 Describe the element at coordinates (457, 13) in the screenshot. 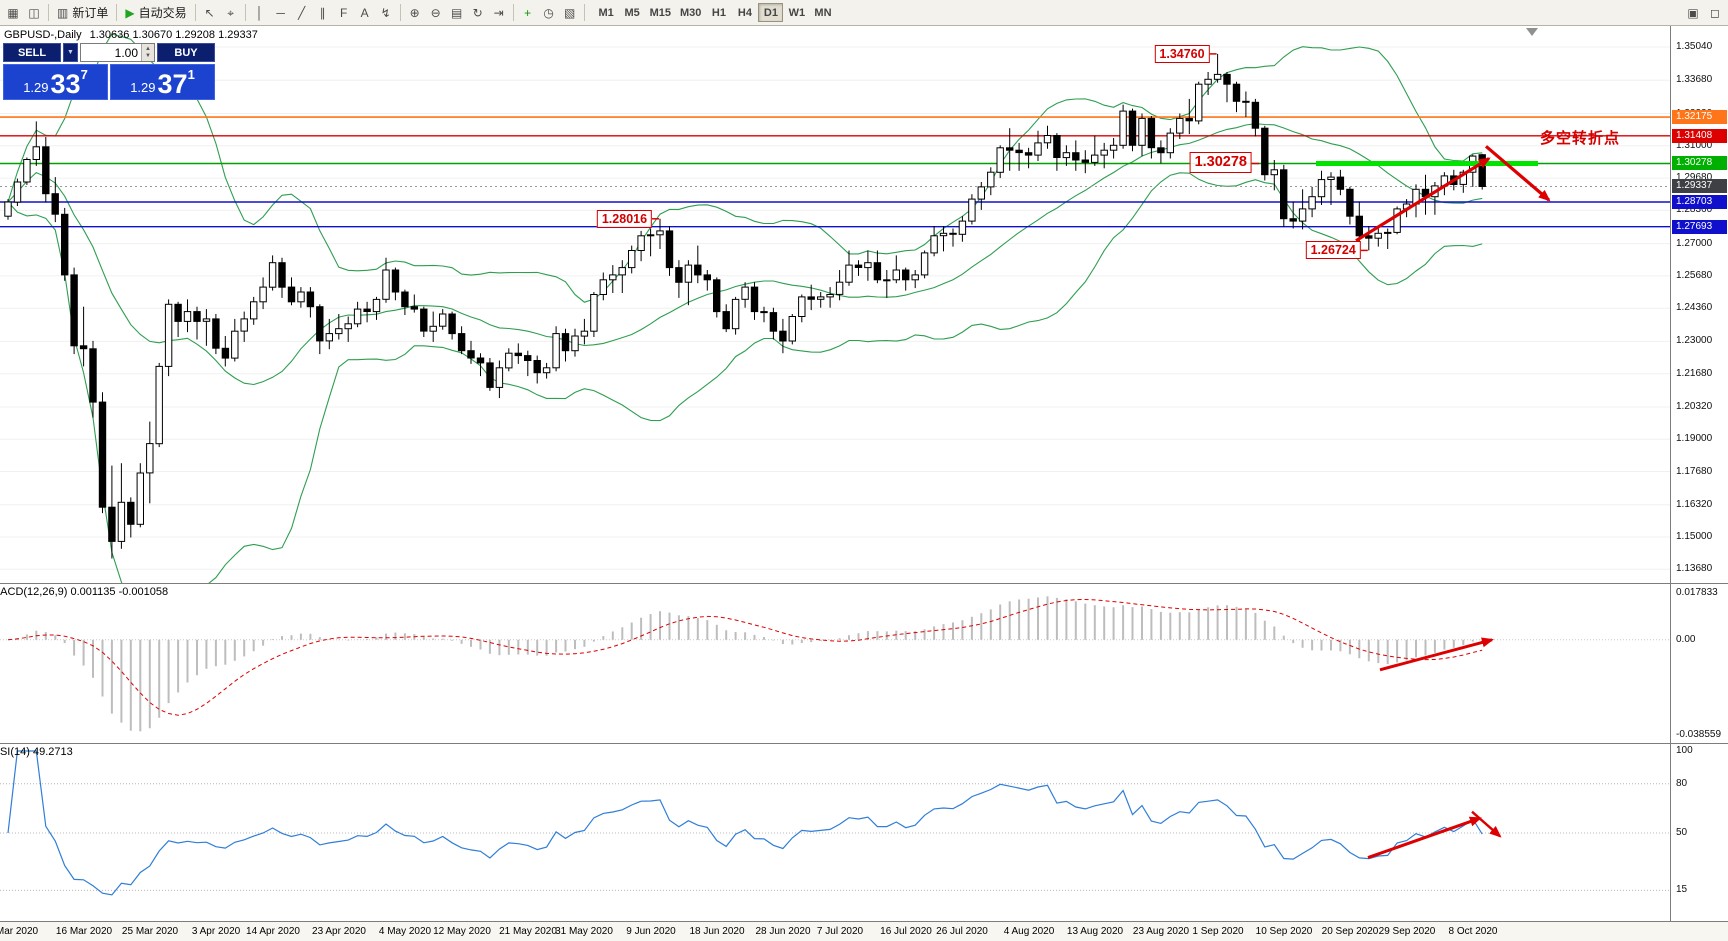

I see `tile-windows-button: ▤` at that location.